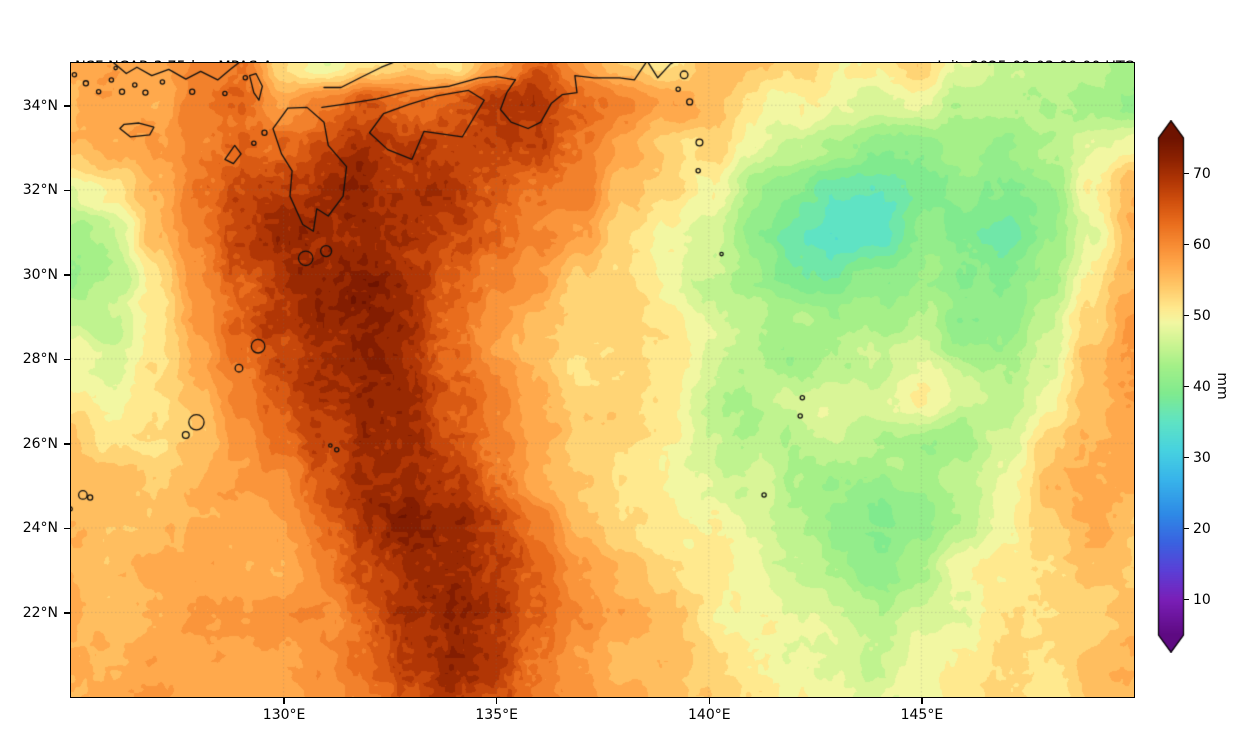 The image size is (1251, 745). I want to click on colorbar-tick-label: 20, so click(1202, 528).